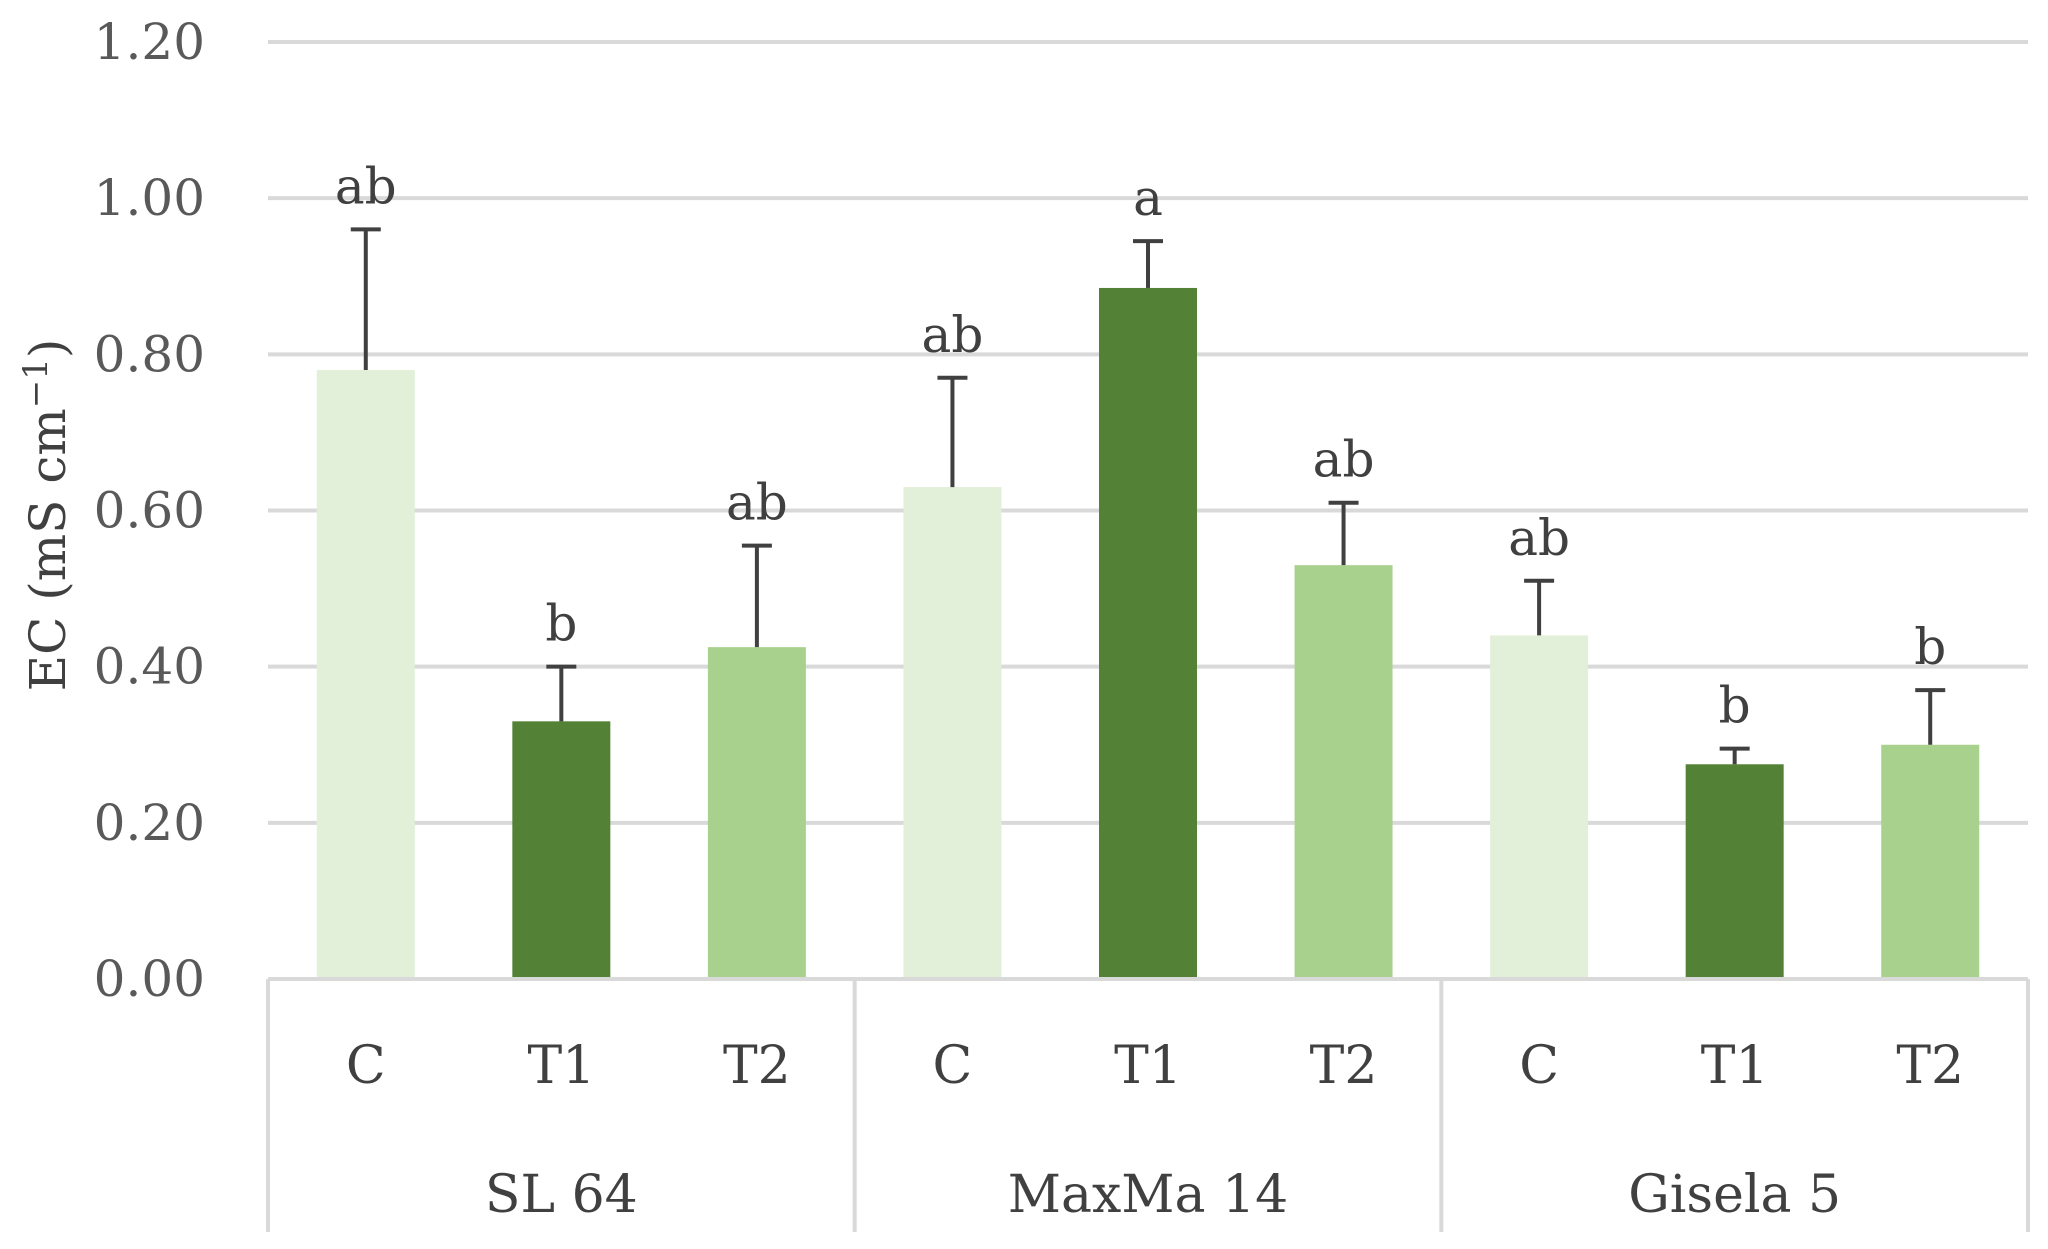  I want to click on y-axis-ticks: 0.00 0.20 0.40 0.60 0.80 1.00 1.20, so click(149, 510).